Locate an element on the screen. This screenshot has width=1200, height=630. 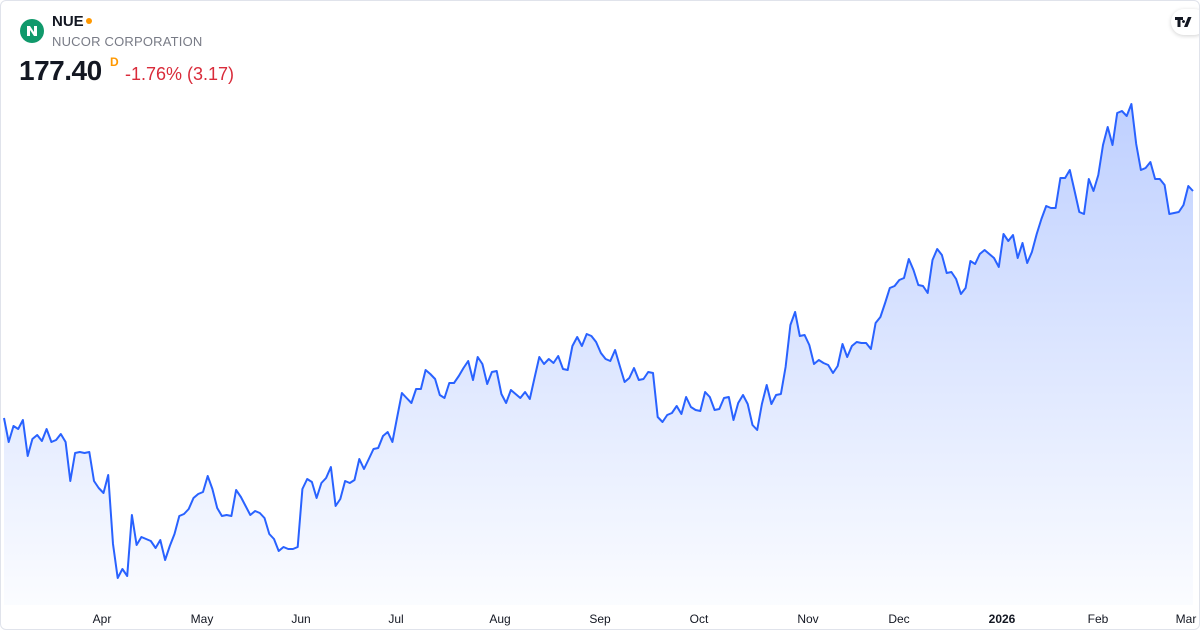
x-tick-label: Nov is located at coordinates (807, 619).